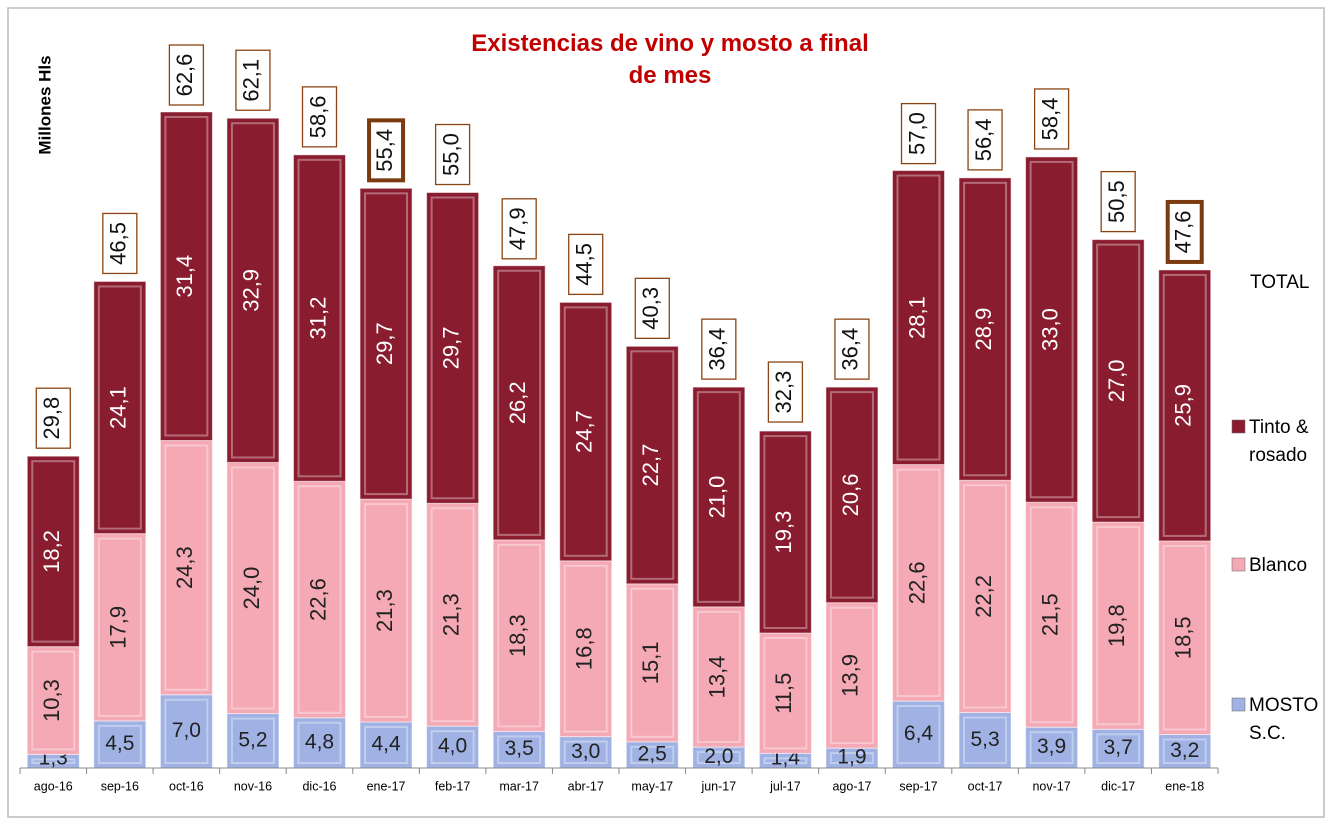 The height and width of the screenshot is (826, 1333). I want to click on total-label: 29,8, so click(51, 418).